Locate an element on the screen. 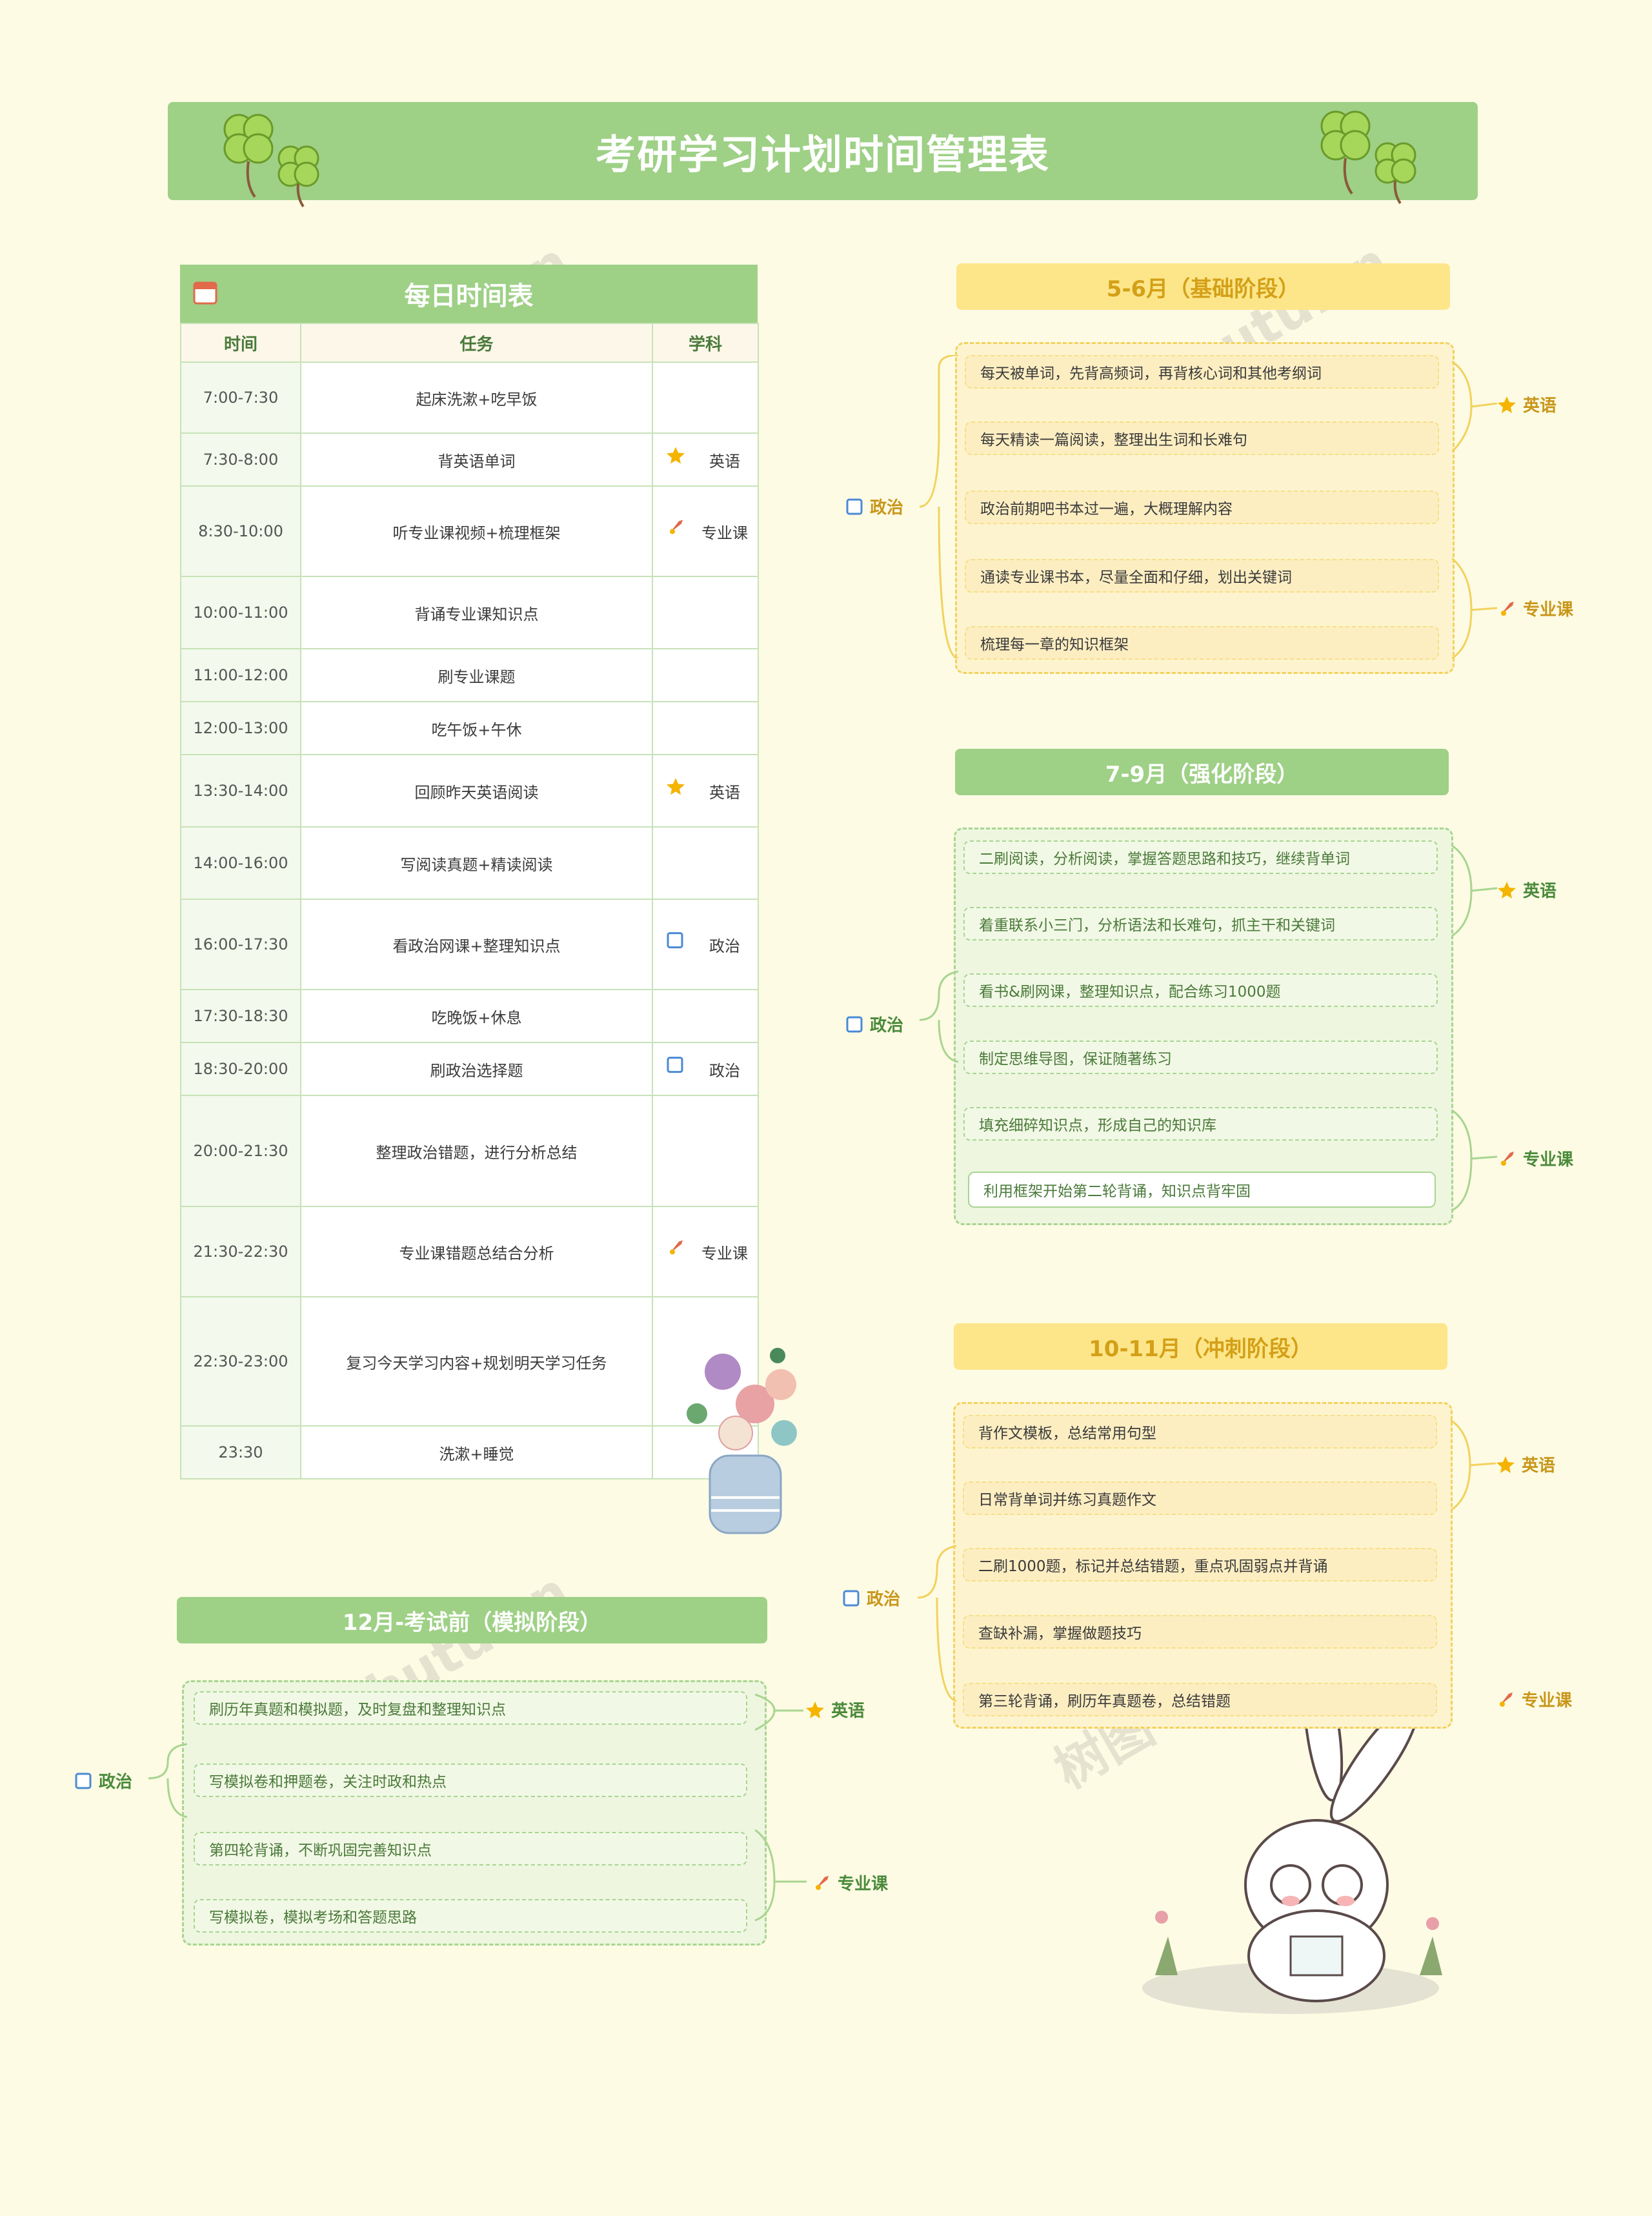  time-cell: 22:30-23:00 is located at coordinates (240, 1361).